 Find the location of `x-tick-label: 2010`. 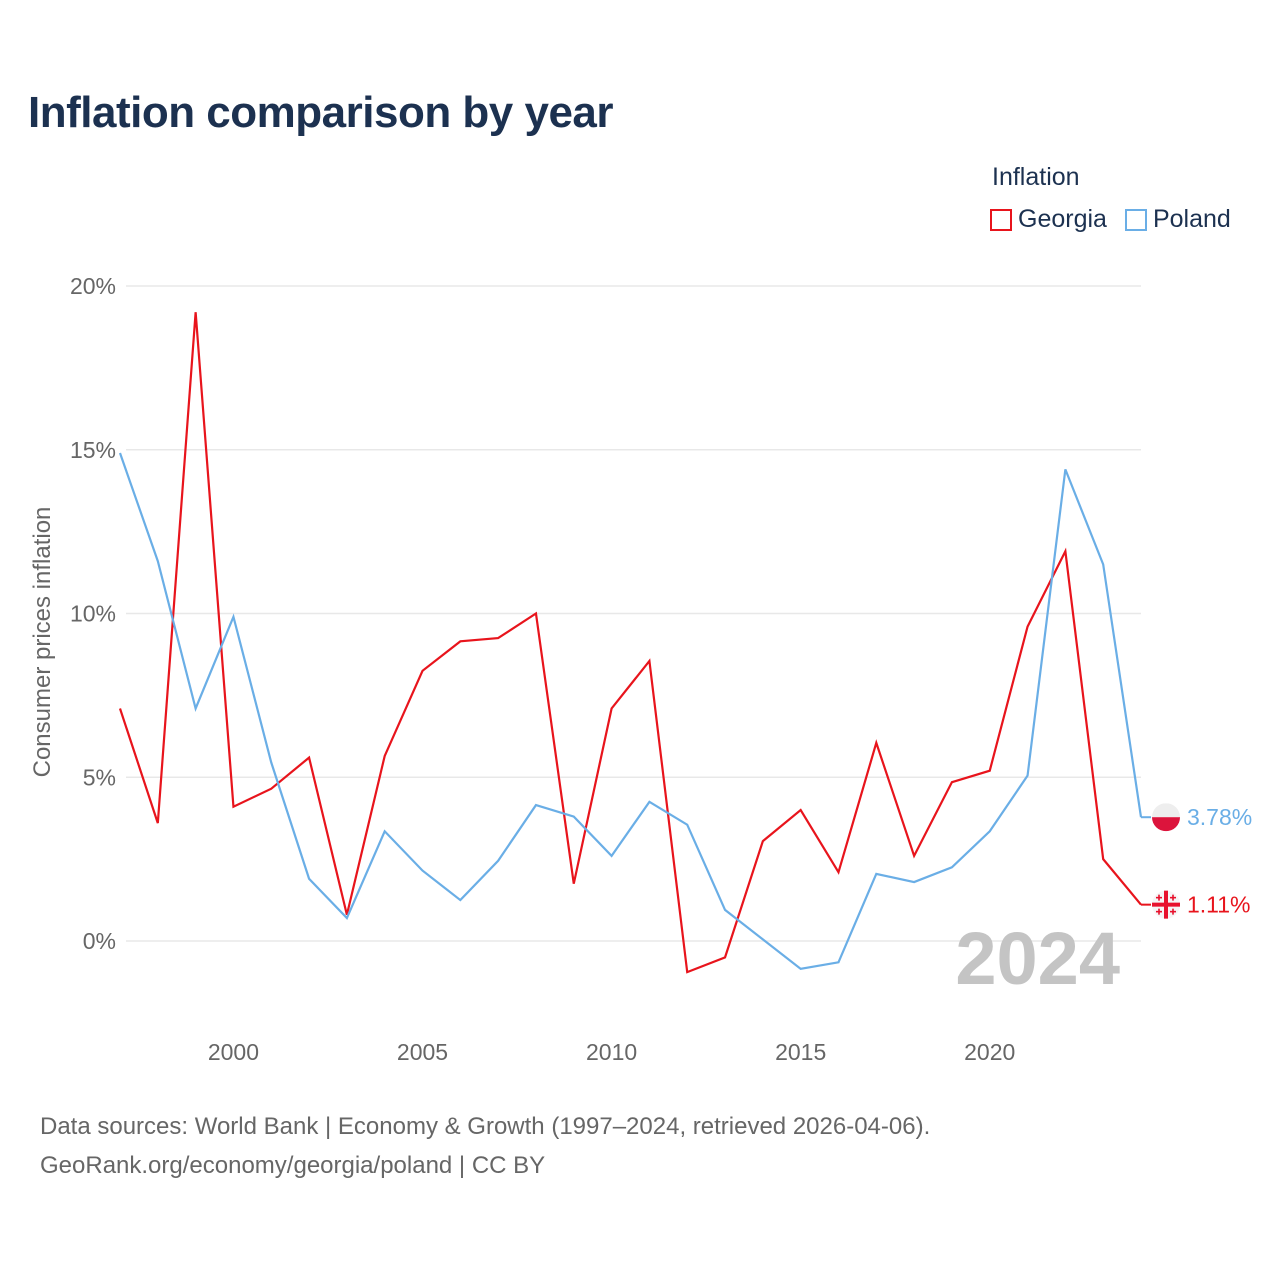

x-tick-label: 2010 is located at coordinates (611, 1052).